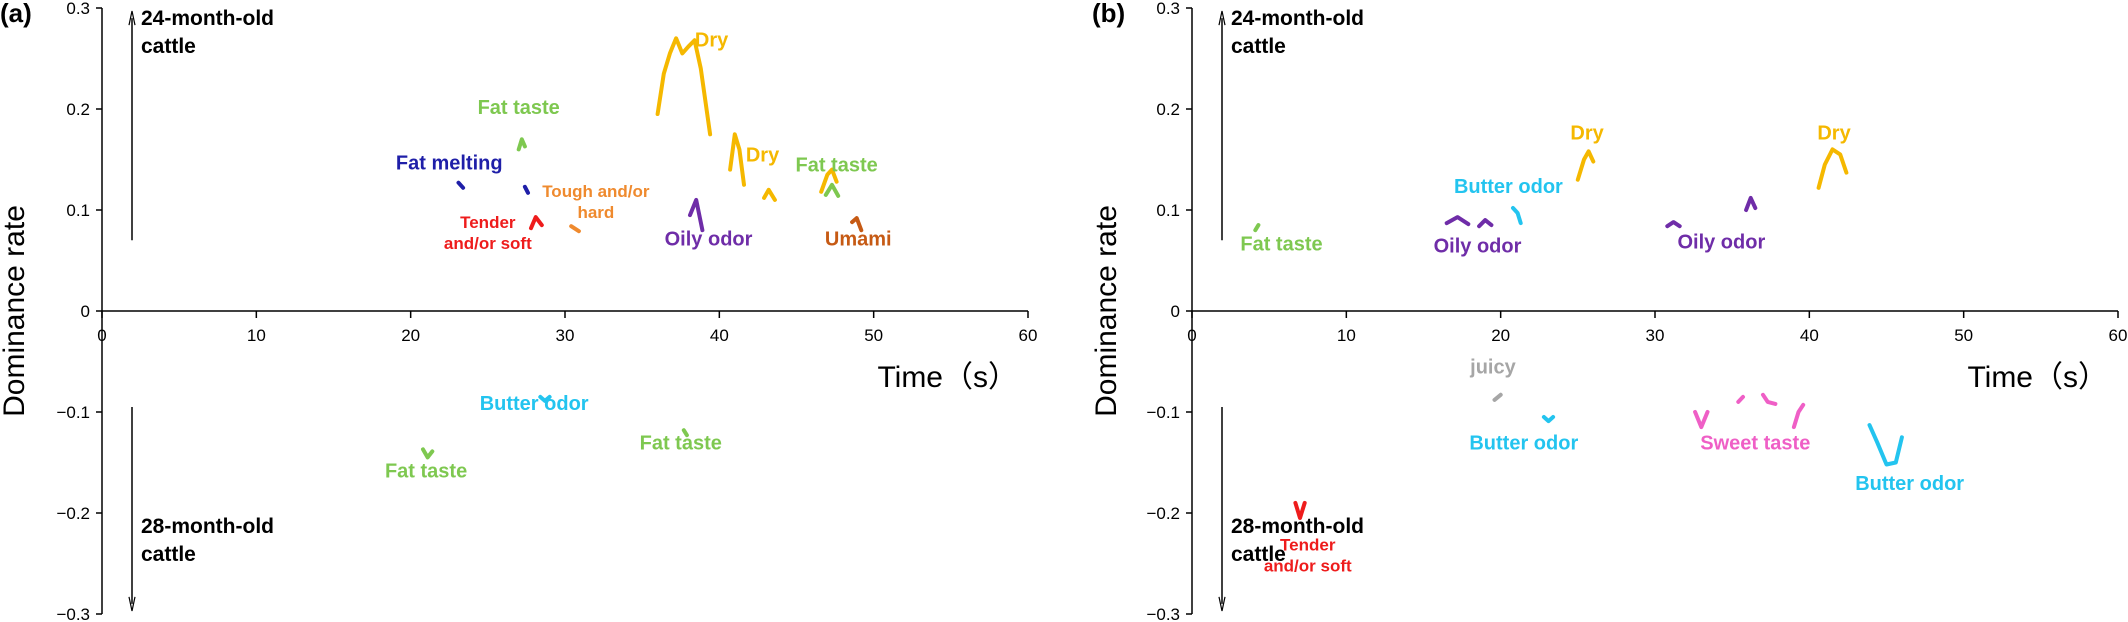 The width and height of the screenshot is (2128, 622). Describe the element at coordinates (1492, 368) in the screenshot. I see `series-label: juicy` at that location.